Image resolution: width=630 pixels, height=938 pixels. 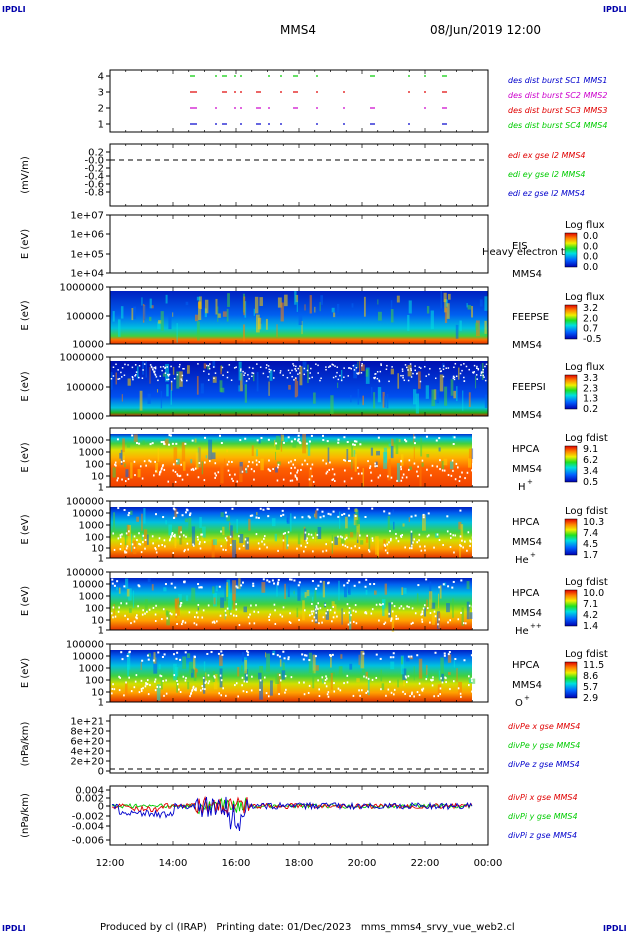 What do you see at coordinates (590, 687) in the screenshot?
I see `colorbar-tick-label: 5.7` at bounding box center [590, 687].